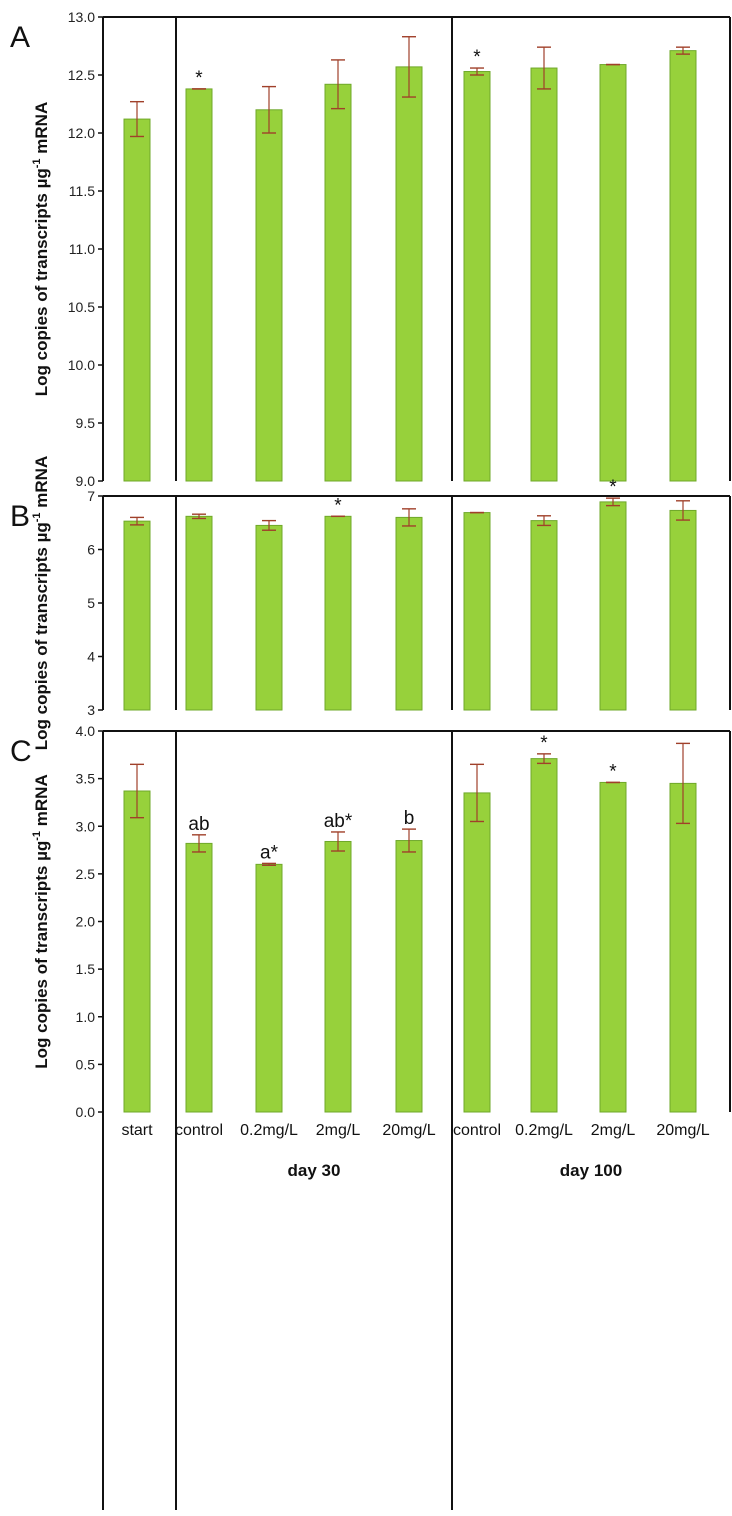 This screenshot has height=1516, width=732. I want to click on y-tick-label: 6, so click(91, 550).